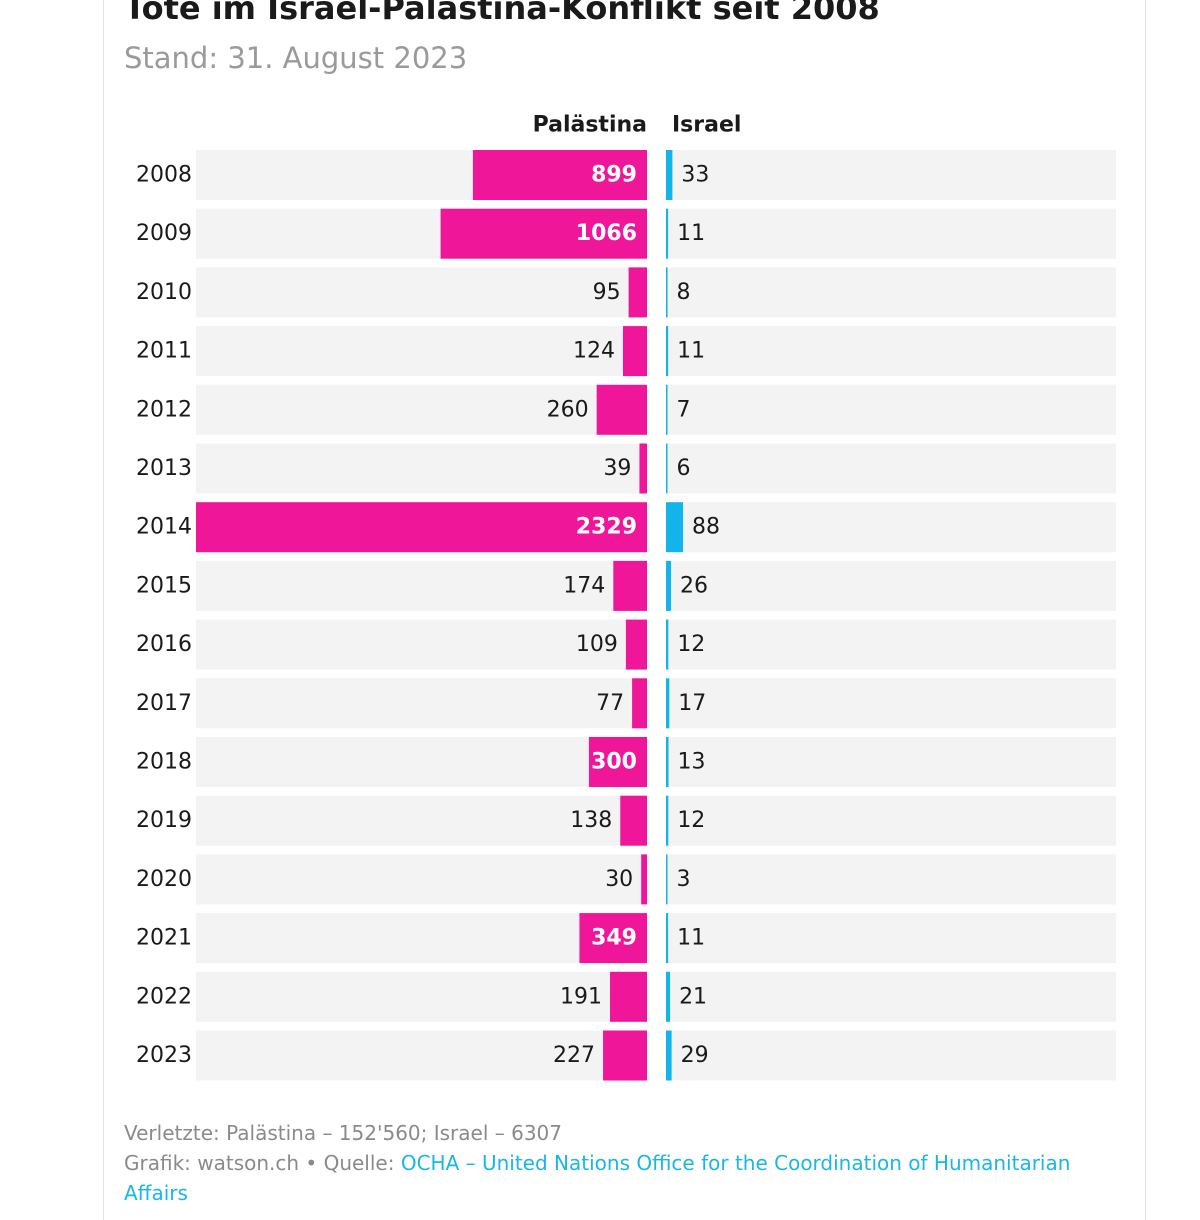  Describe the element at coordinates (581, 996) in the screenshot. I see `value-label-palestine: 191` at that location.